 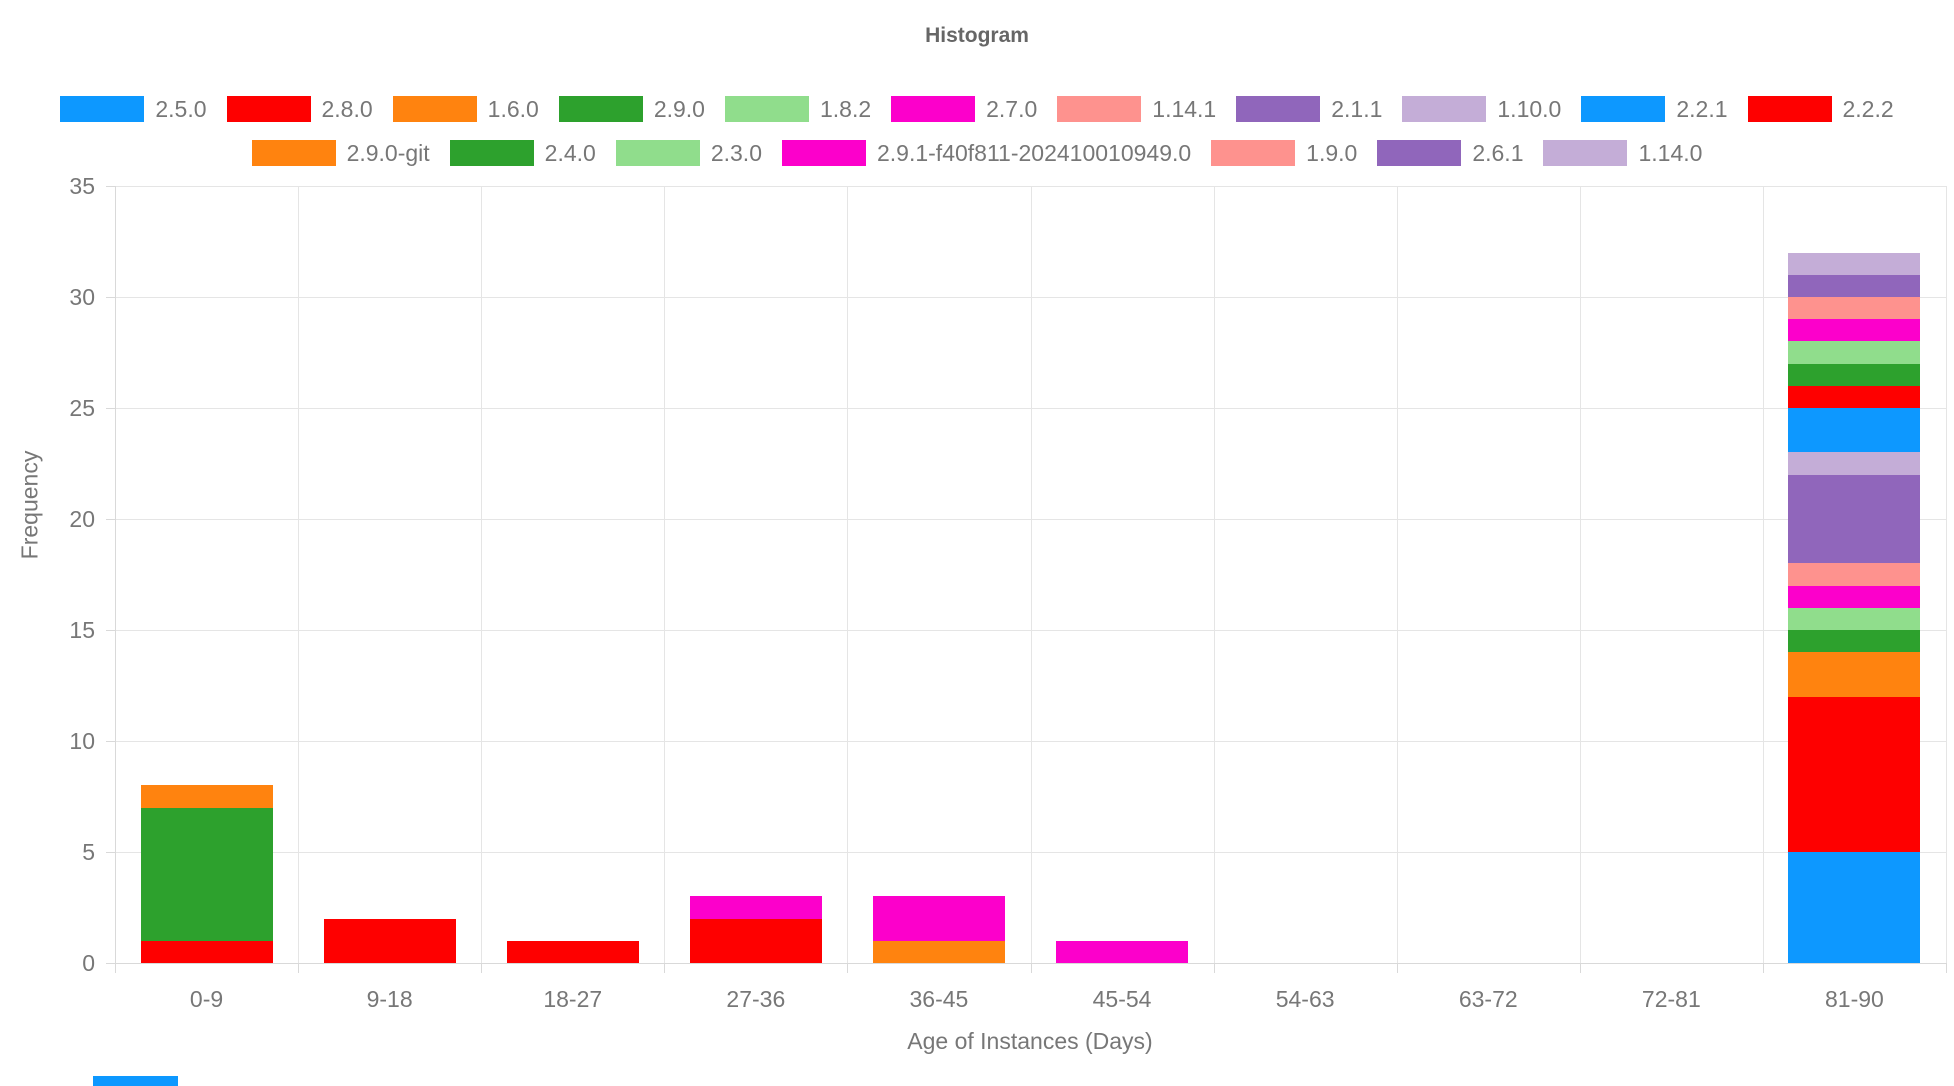 What do you see at coordinates (570, 153) in the screenshot?
I see `legend-label: 2.4.0` at bounding box center [570, 153].